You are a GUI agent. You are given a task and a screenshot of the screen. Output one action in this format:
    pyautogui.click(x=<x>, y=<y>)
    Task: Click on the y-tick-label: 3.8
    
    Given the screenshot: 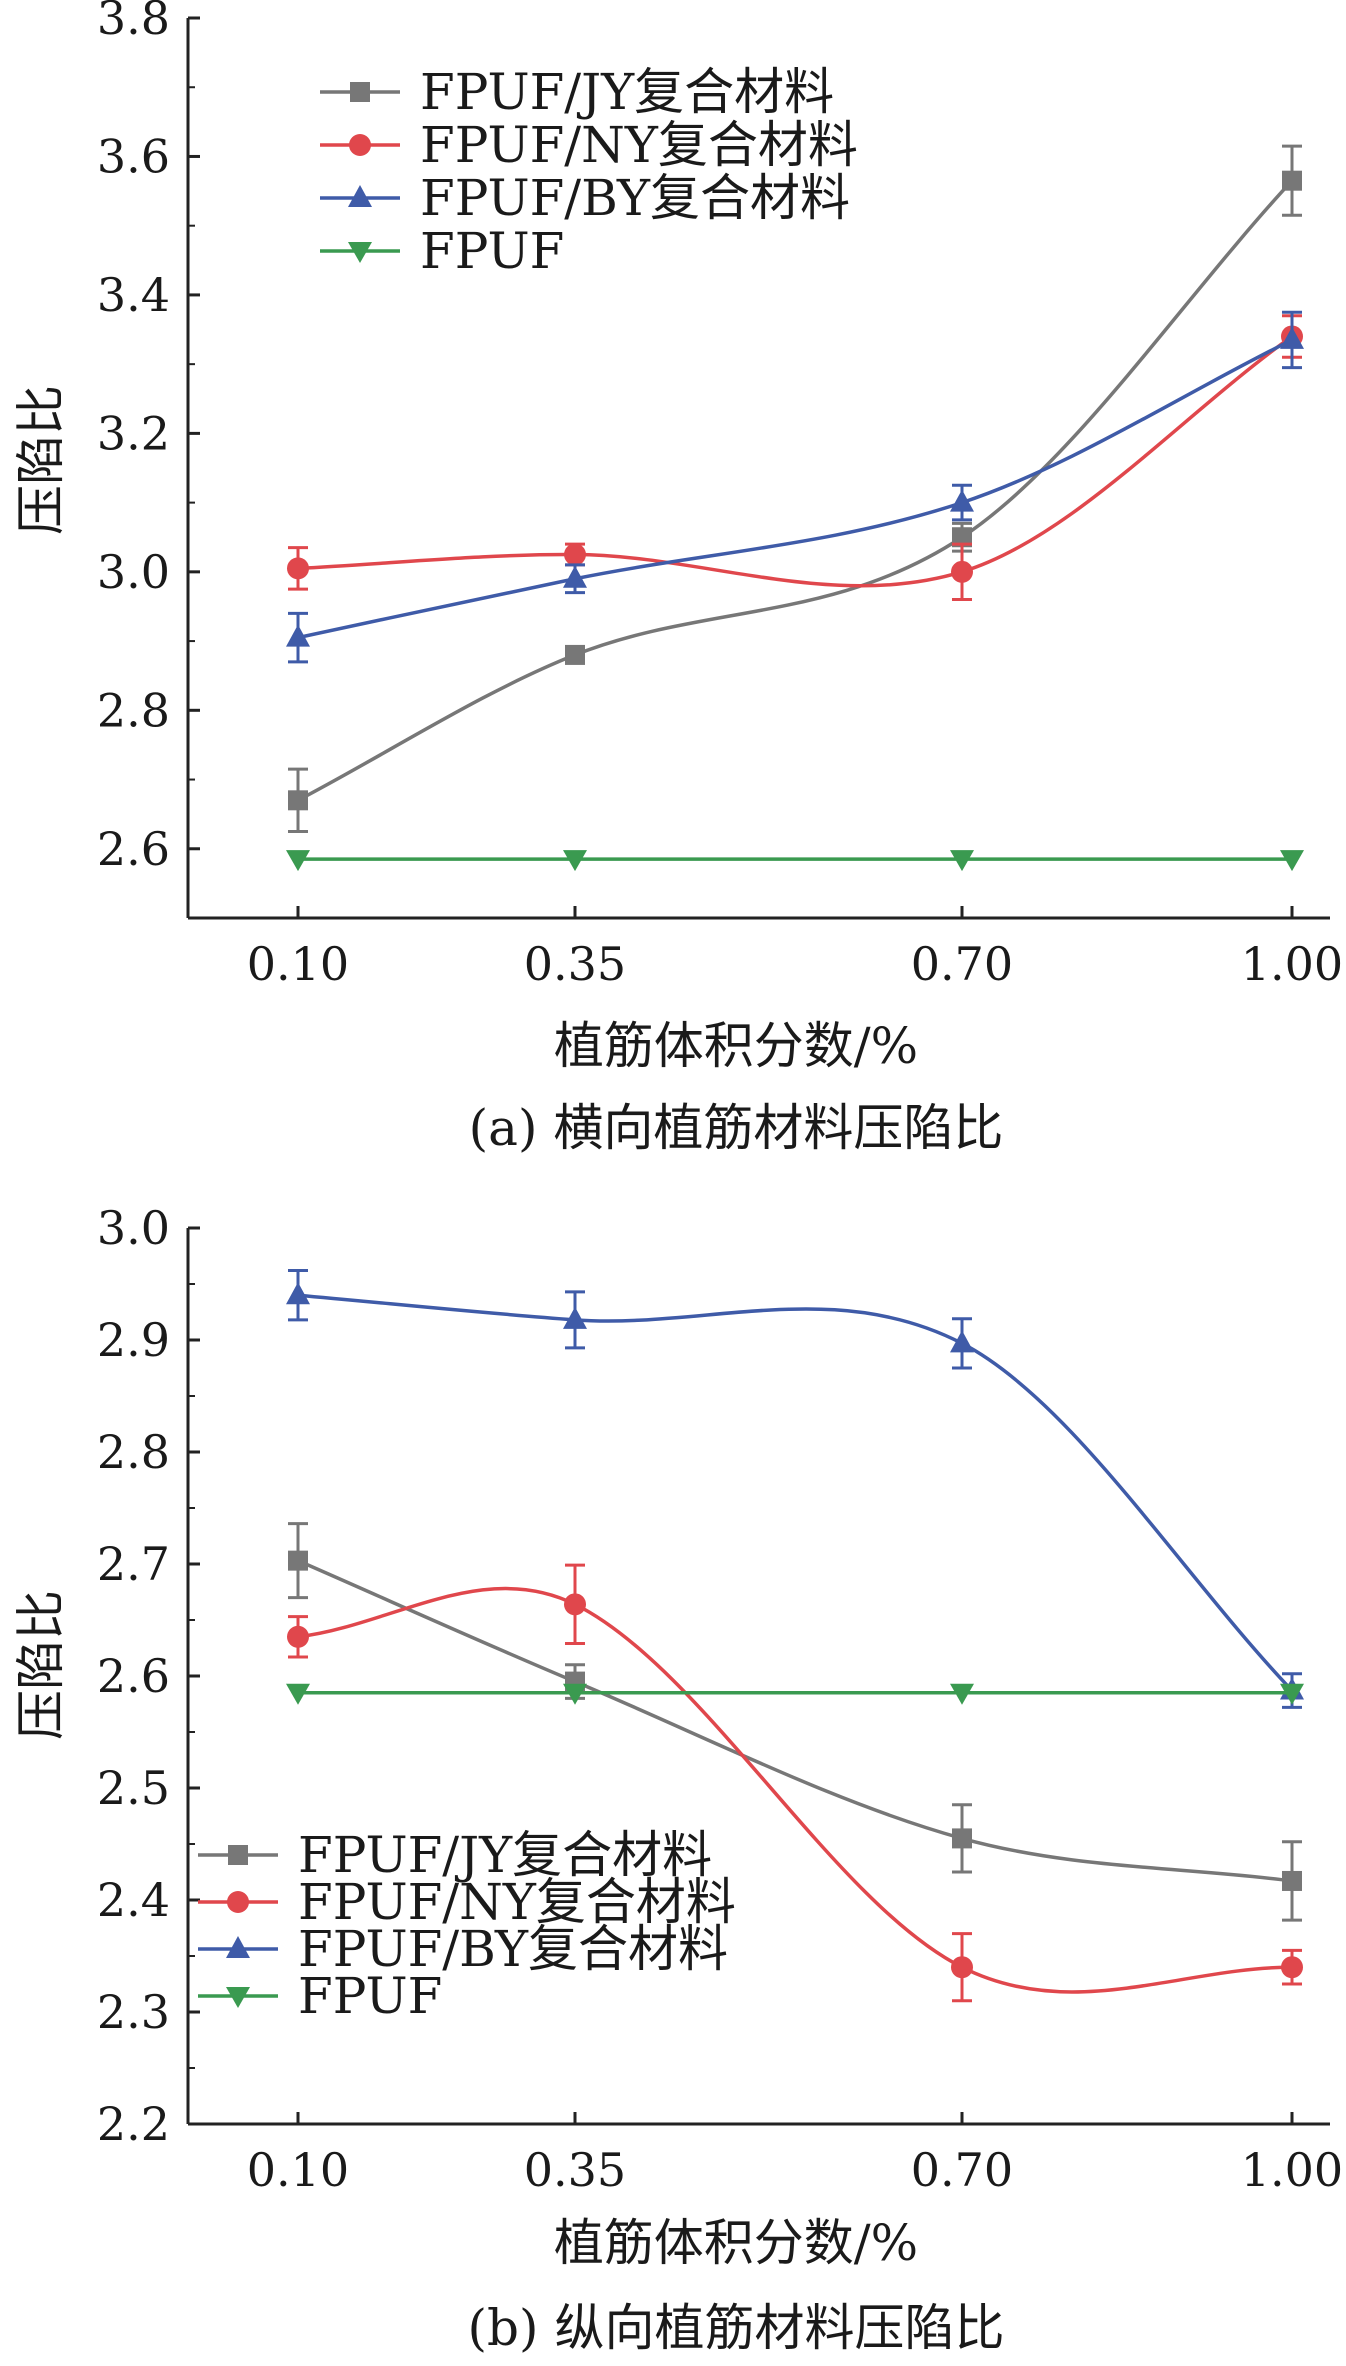 What is the action you would take?
    pyautogui.click(x=133, y=22)
    